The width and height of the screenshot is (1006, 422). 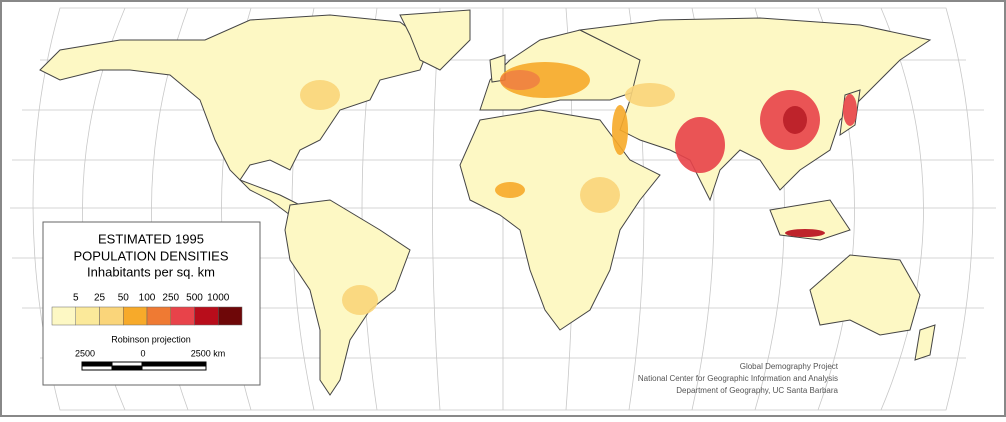 What do you see at coordinates (147, 298) in the screenshot?
I see `legend-threshold: 100` at bounding box center [147, 298].